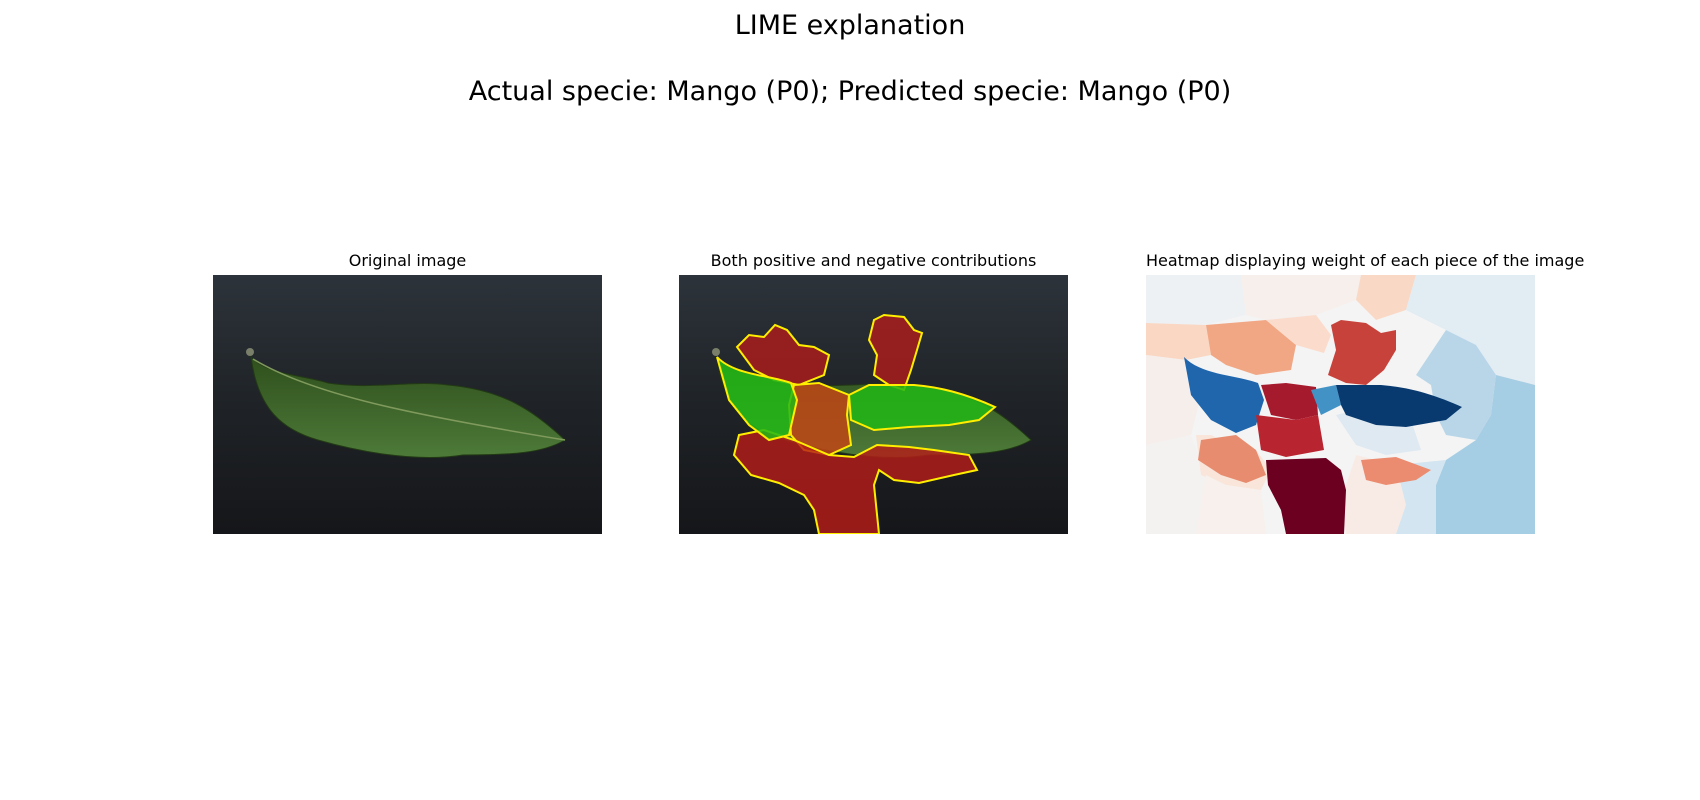  I want to click on figure-title: LIME explanation, so click(850, 25).